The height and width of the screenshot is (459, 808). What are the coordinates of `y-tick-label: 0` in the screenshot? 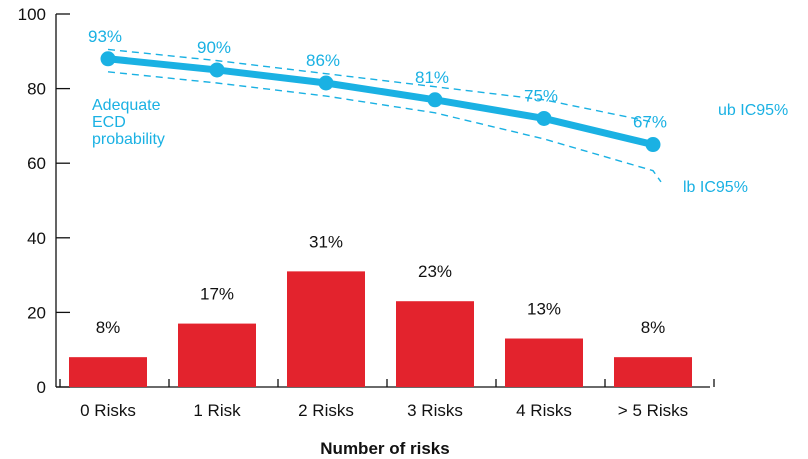 It's located at (41, 387).